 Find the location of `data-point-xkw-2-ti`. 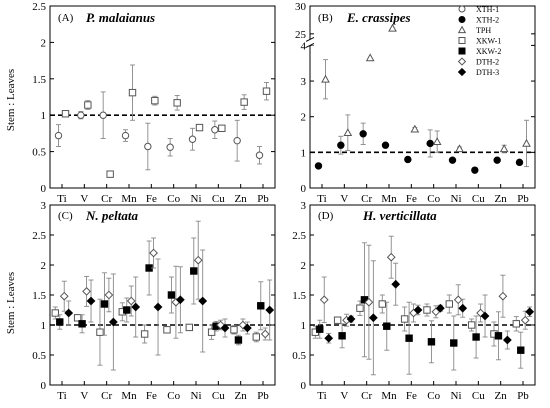

data-point-xkw-2-ti is located at coordinates (320, 329).